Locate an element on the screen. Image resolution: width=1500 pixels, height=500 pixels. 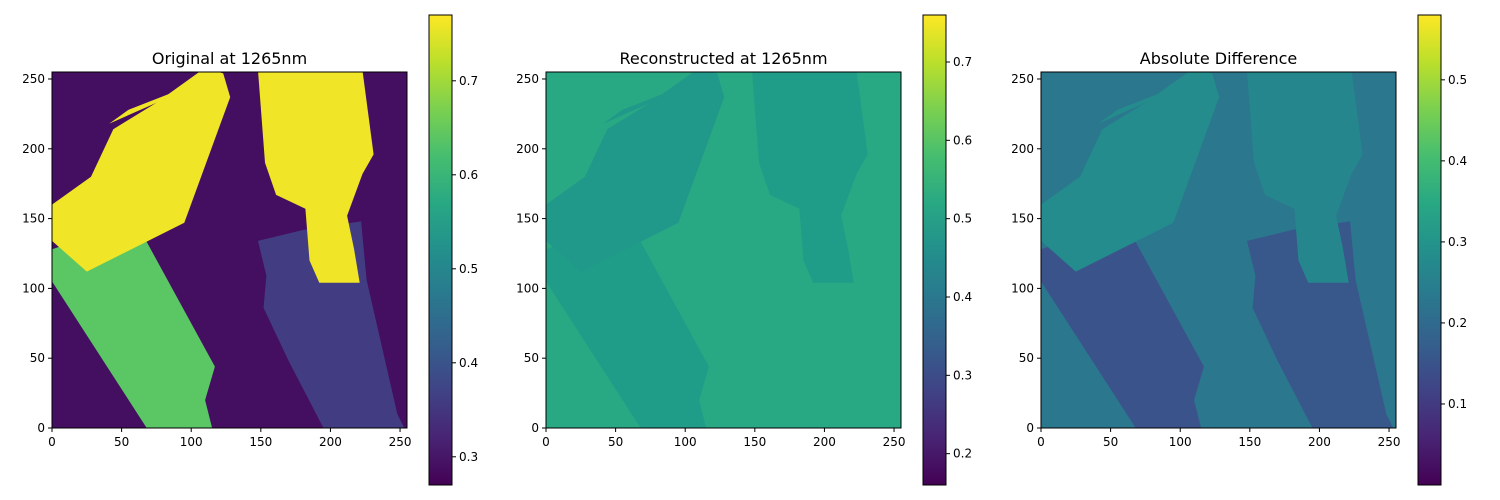
panel-title: Original at 1265nm is located at coordinates (229, 58).